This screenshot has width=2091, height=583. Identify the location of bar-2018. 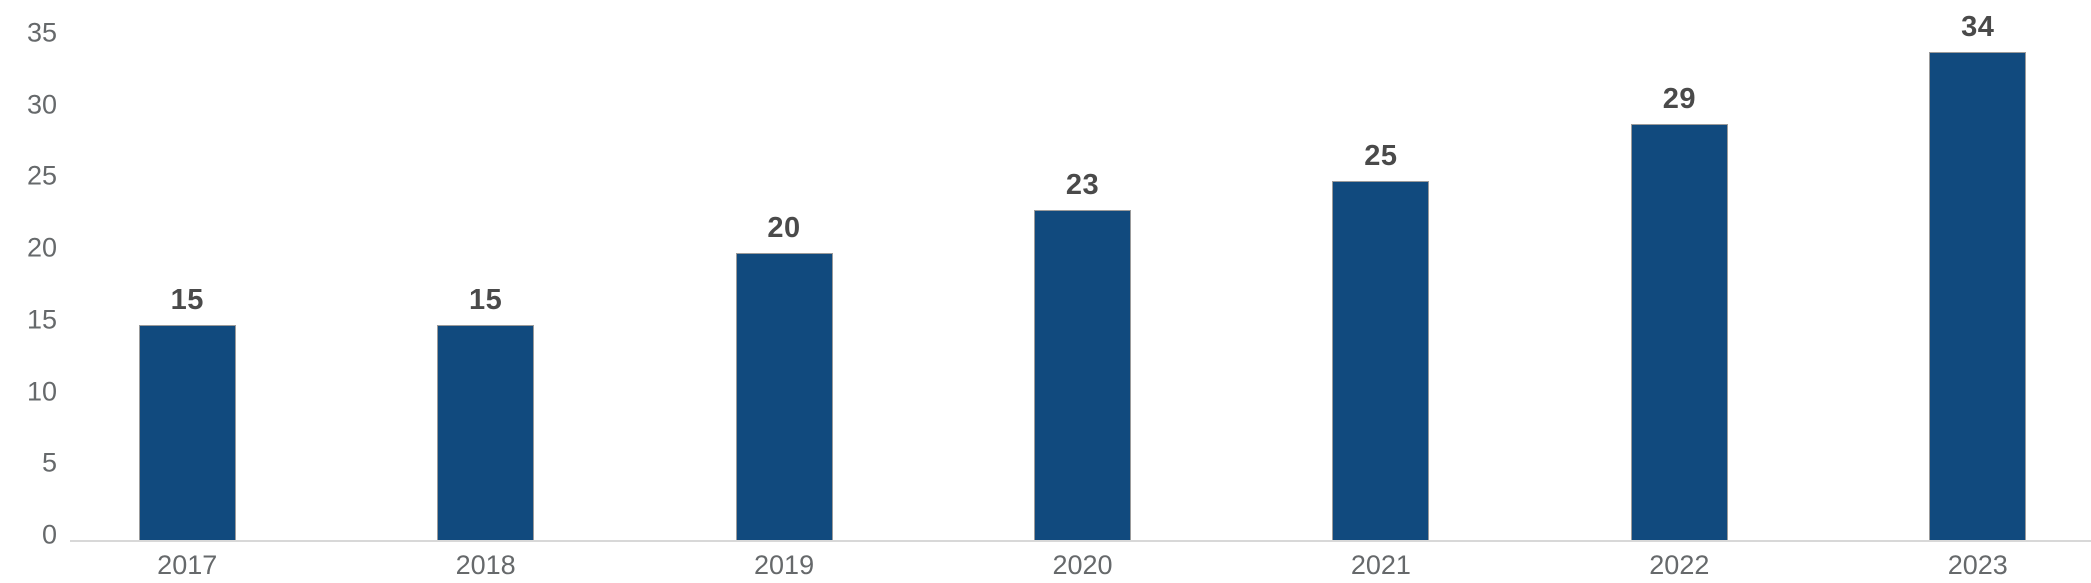
(486, 432).